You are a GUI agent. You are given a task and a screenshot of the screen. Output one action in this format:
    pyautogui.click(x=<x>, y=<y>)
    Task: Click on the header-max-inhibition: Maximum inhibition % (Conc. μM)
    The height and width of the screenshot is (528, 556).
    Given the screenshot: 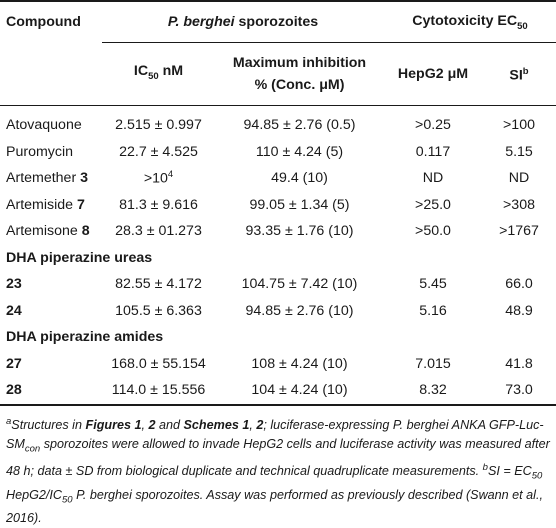 What is the action you would take?
    pyautogui.click(x=299, y=74)
    